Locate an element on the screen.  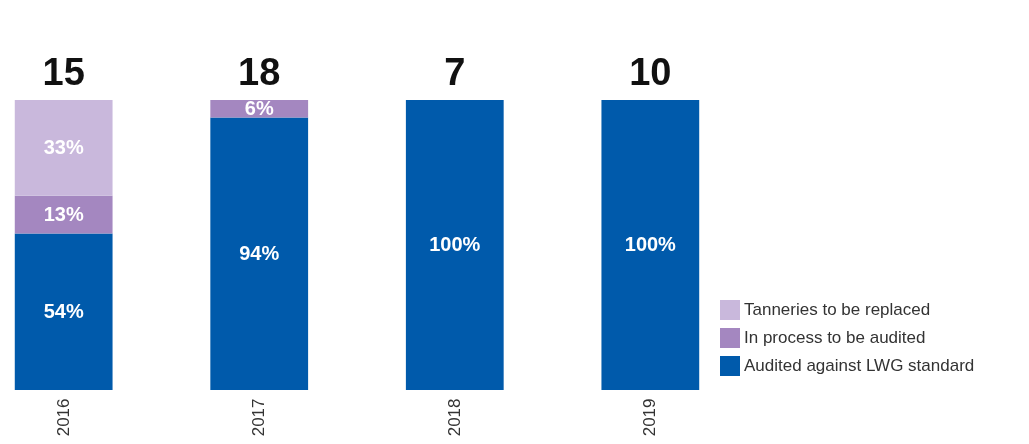
data-label: 13% is located at coordinates (63, 213).